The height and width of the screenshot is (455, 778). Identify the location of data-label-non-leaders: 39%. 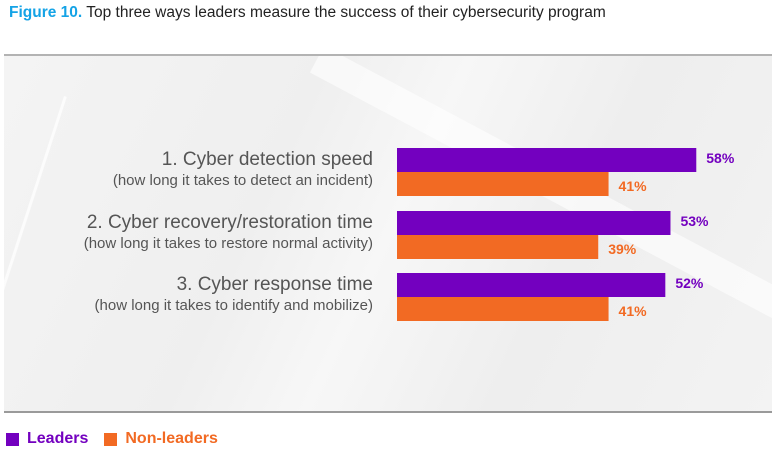
(622, 249).